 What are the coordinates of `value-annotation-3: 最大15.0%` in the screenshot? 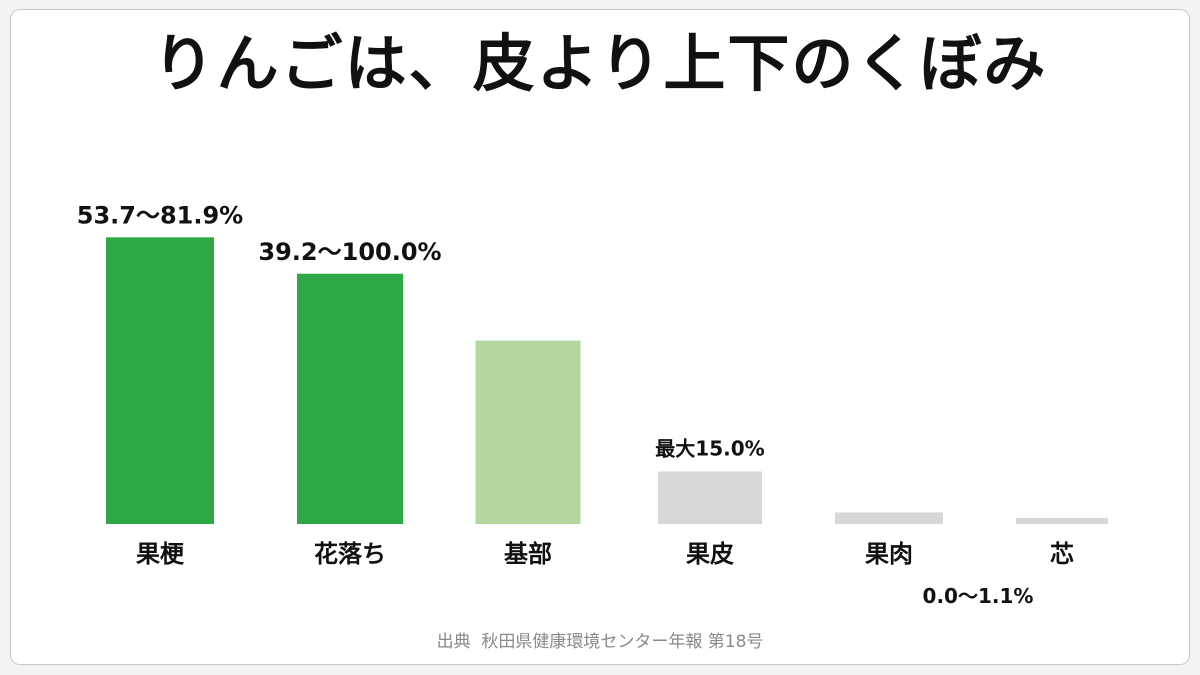 It's located at (709, 449).